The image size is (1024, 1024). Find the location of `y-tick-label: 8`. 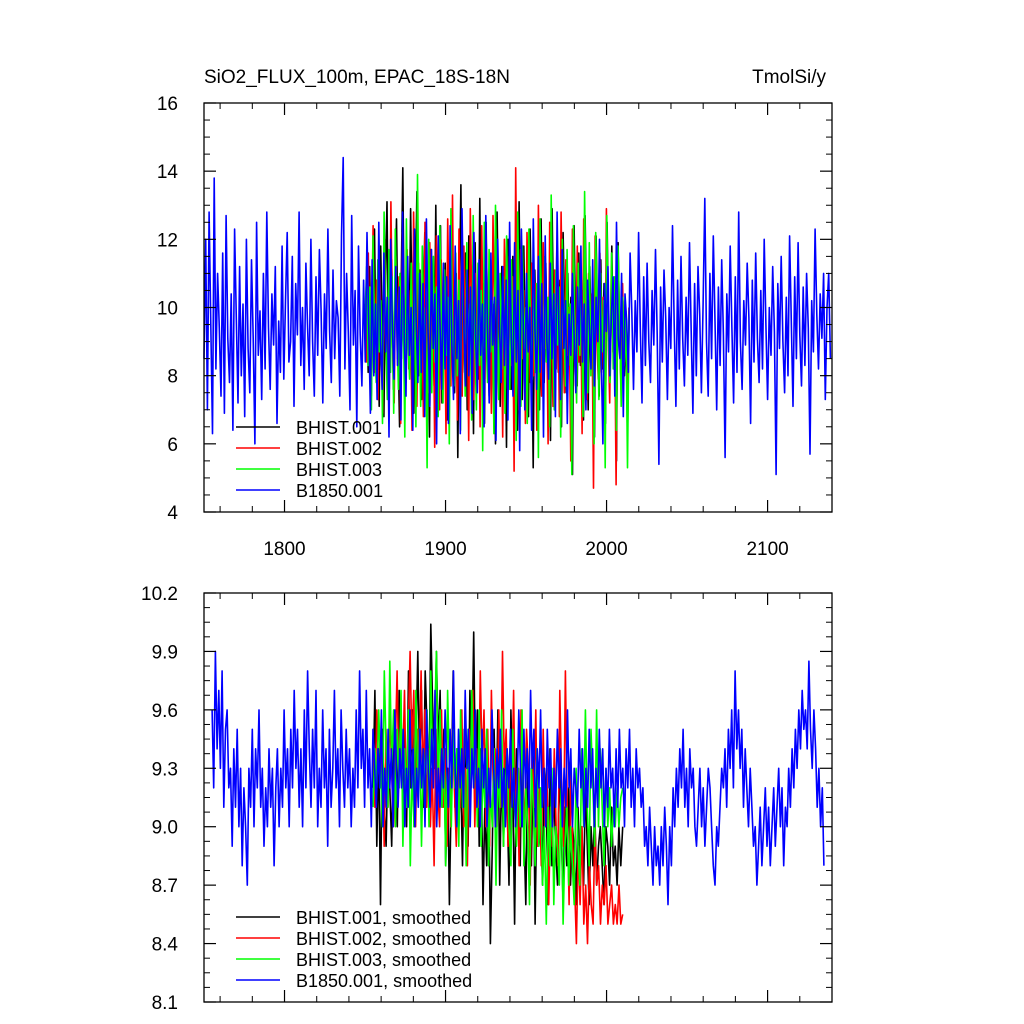

y-tick-label: 8 is located at coordinates (172, 377).